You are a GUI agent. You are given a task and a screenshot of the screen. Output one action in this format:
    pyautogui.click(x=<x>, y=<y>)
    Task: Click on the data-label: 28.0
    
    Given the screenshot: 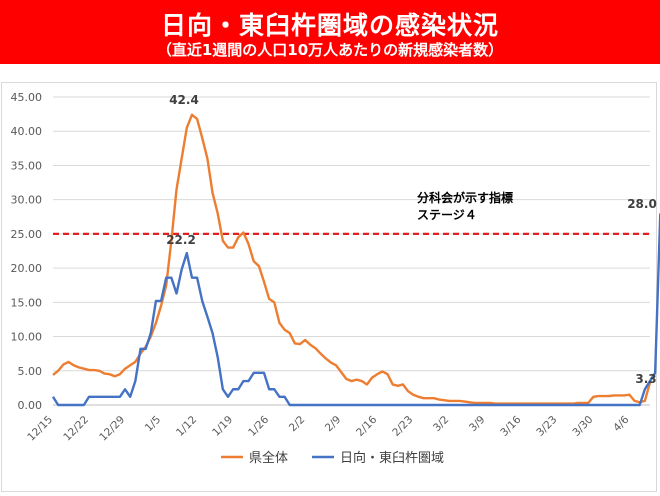 What is the action you would take?
    pyautogui.click(x=642, y=204)
    